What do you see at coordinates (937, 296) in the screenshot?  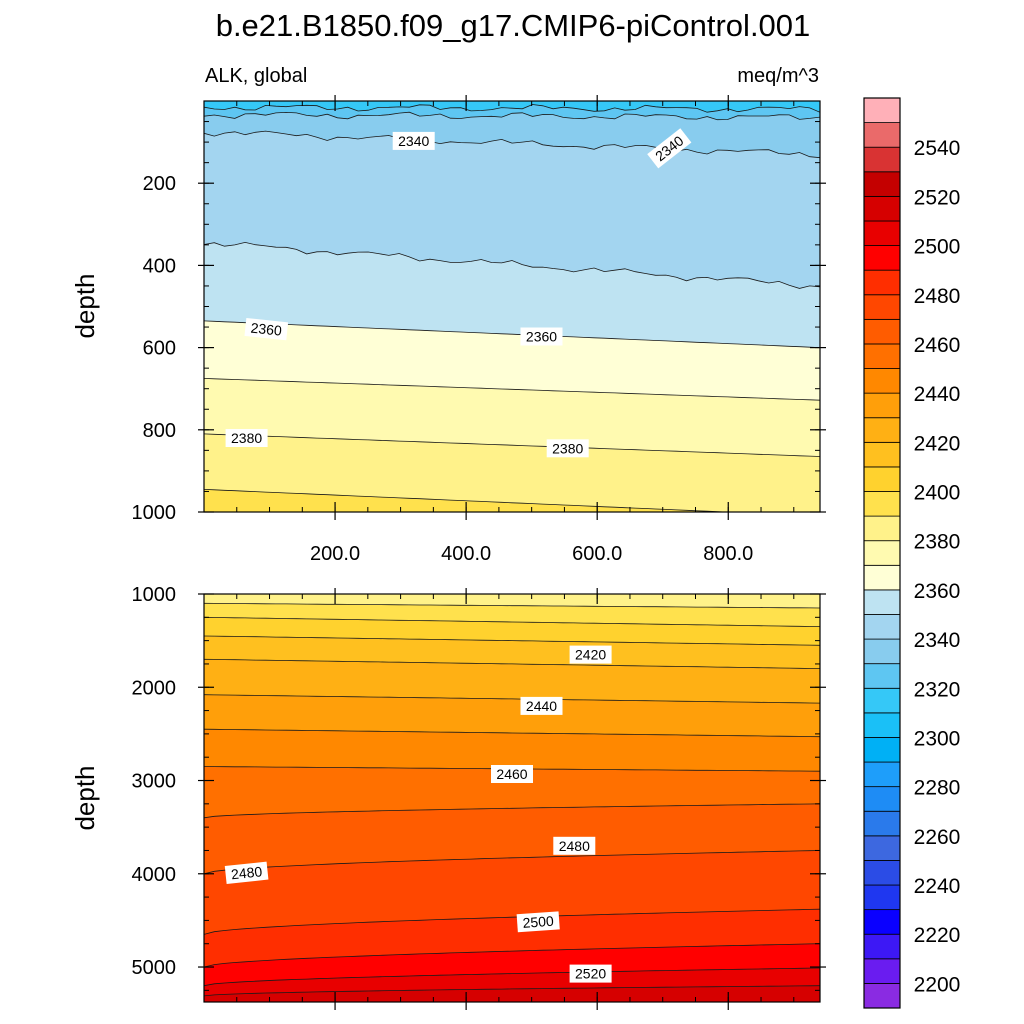 I see `colorbar-tick-label: 2480` at bounding box center [937, 296].